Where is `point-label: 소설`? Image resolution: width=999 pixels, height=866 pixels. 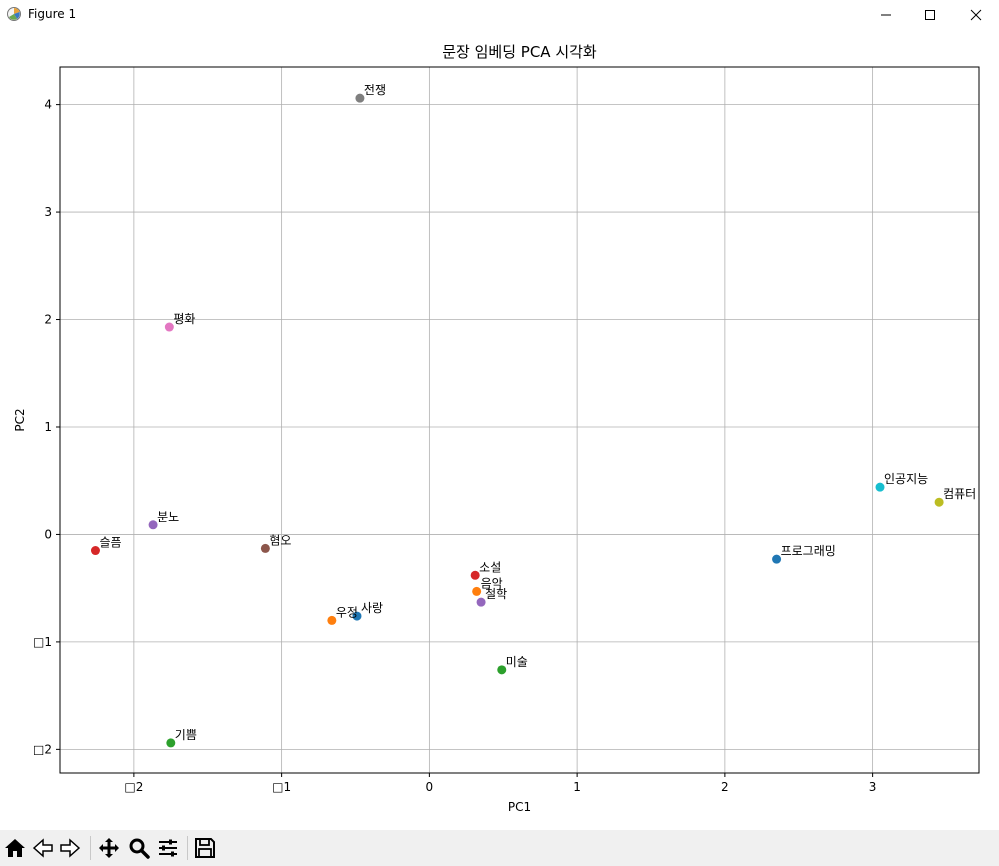 point-label: 소설 is located at coordinates (490, 567).